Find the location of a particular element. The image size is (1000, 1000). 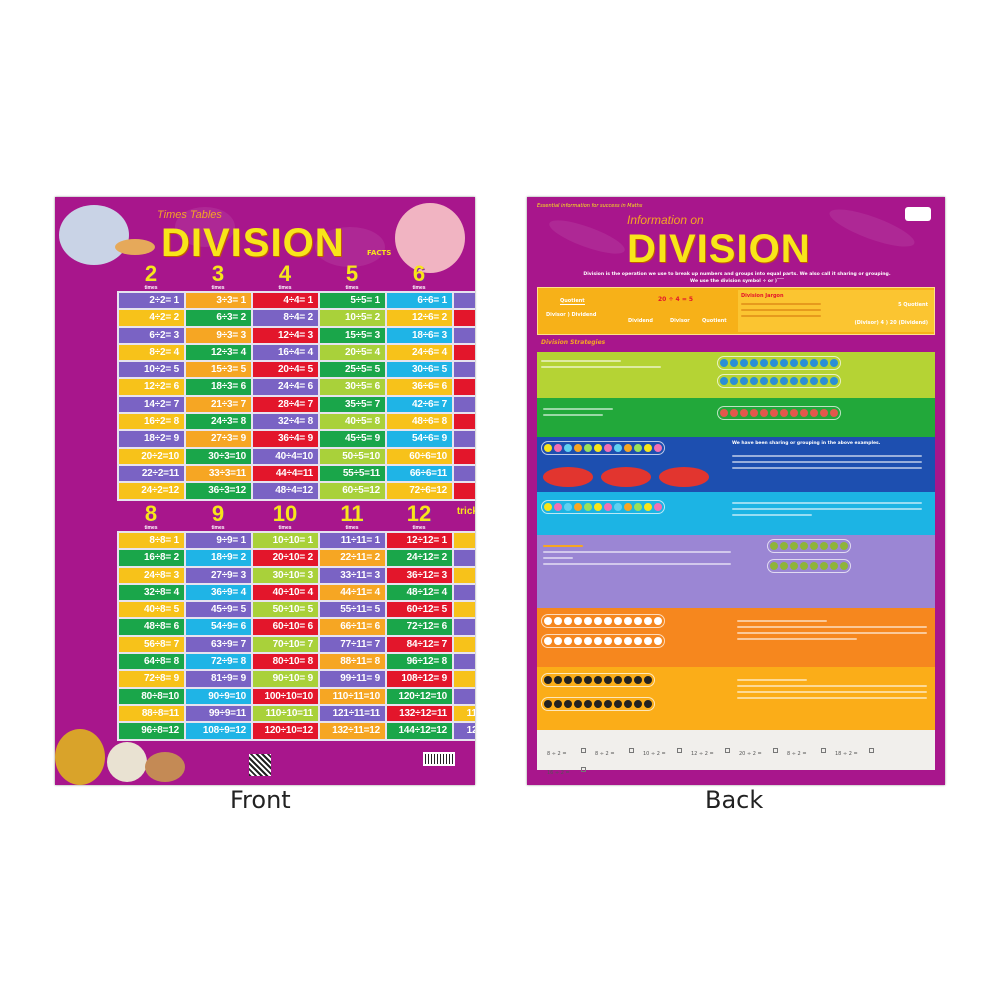

division-fact: 80÷8=10 is located at coordinates (151, 696).